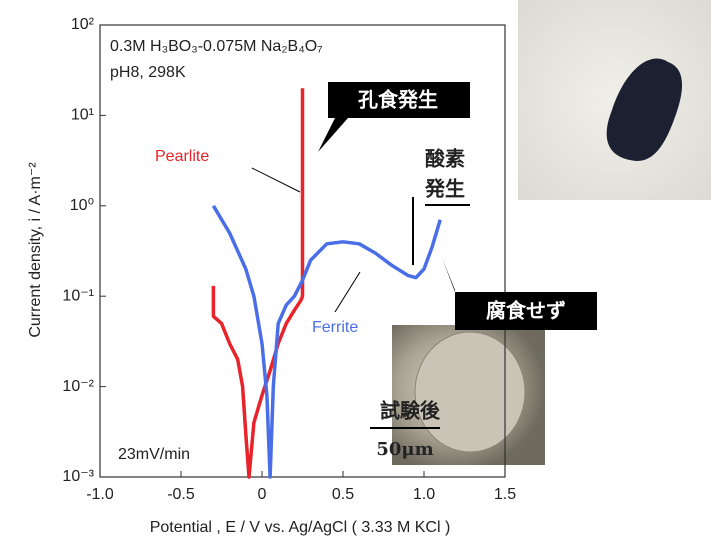  I want to click on chart-subtitle: pH8, 298K, so click(148, 72).